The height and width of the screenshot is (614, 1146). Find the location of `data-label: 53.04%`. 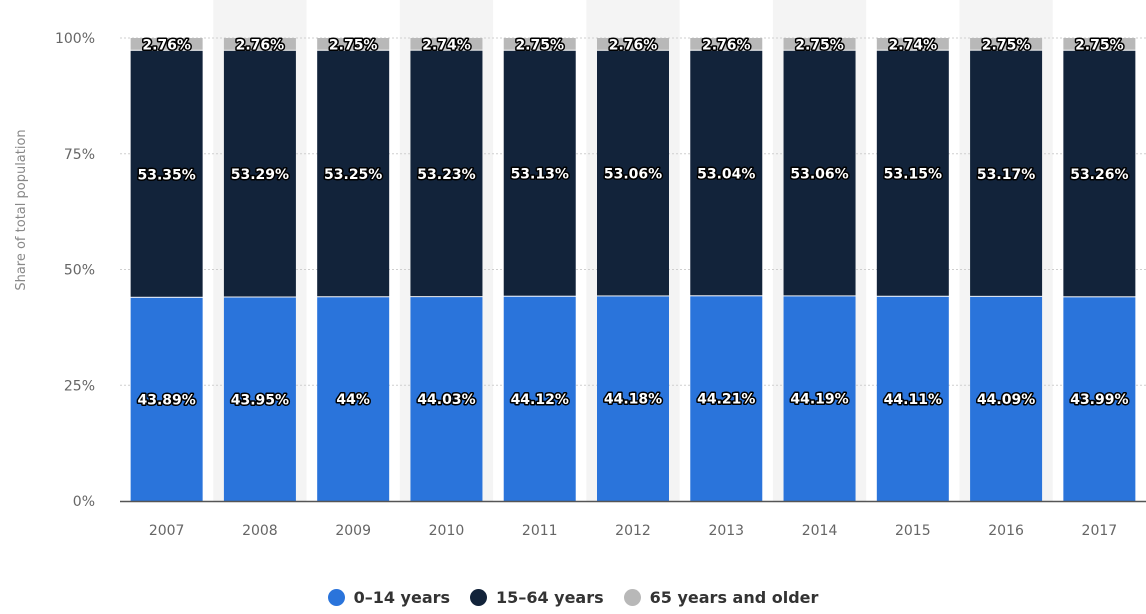

data-label: 53.04% is located at coordinates (726, 175).